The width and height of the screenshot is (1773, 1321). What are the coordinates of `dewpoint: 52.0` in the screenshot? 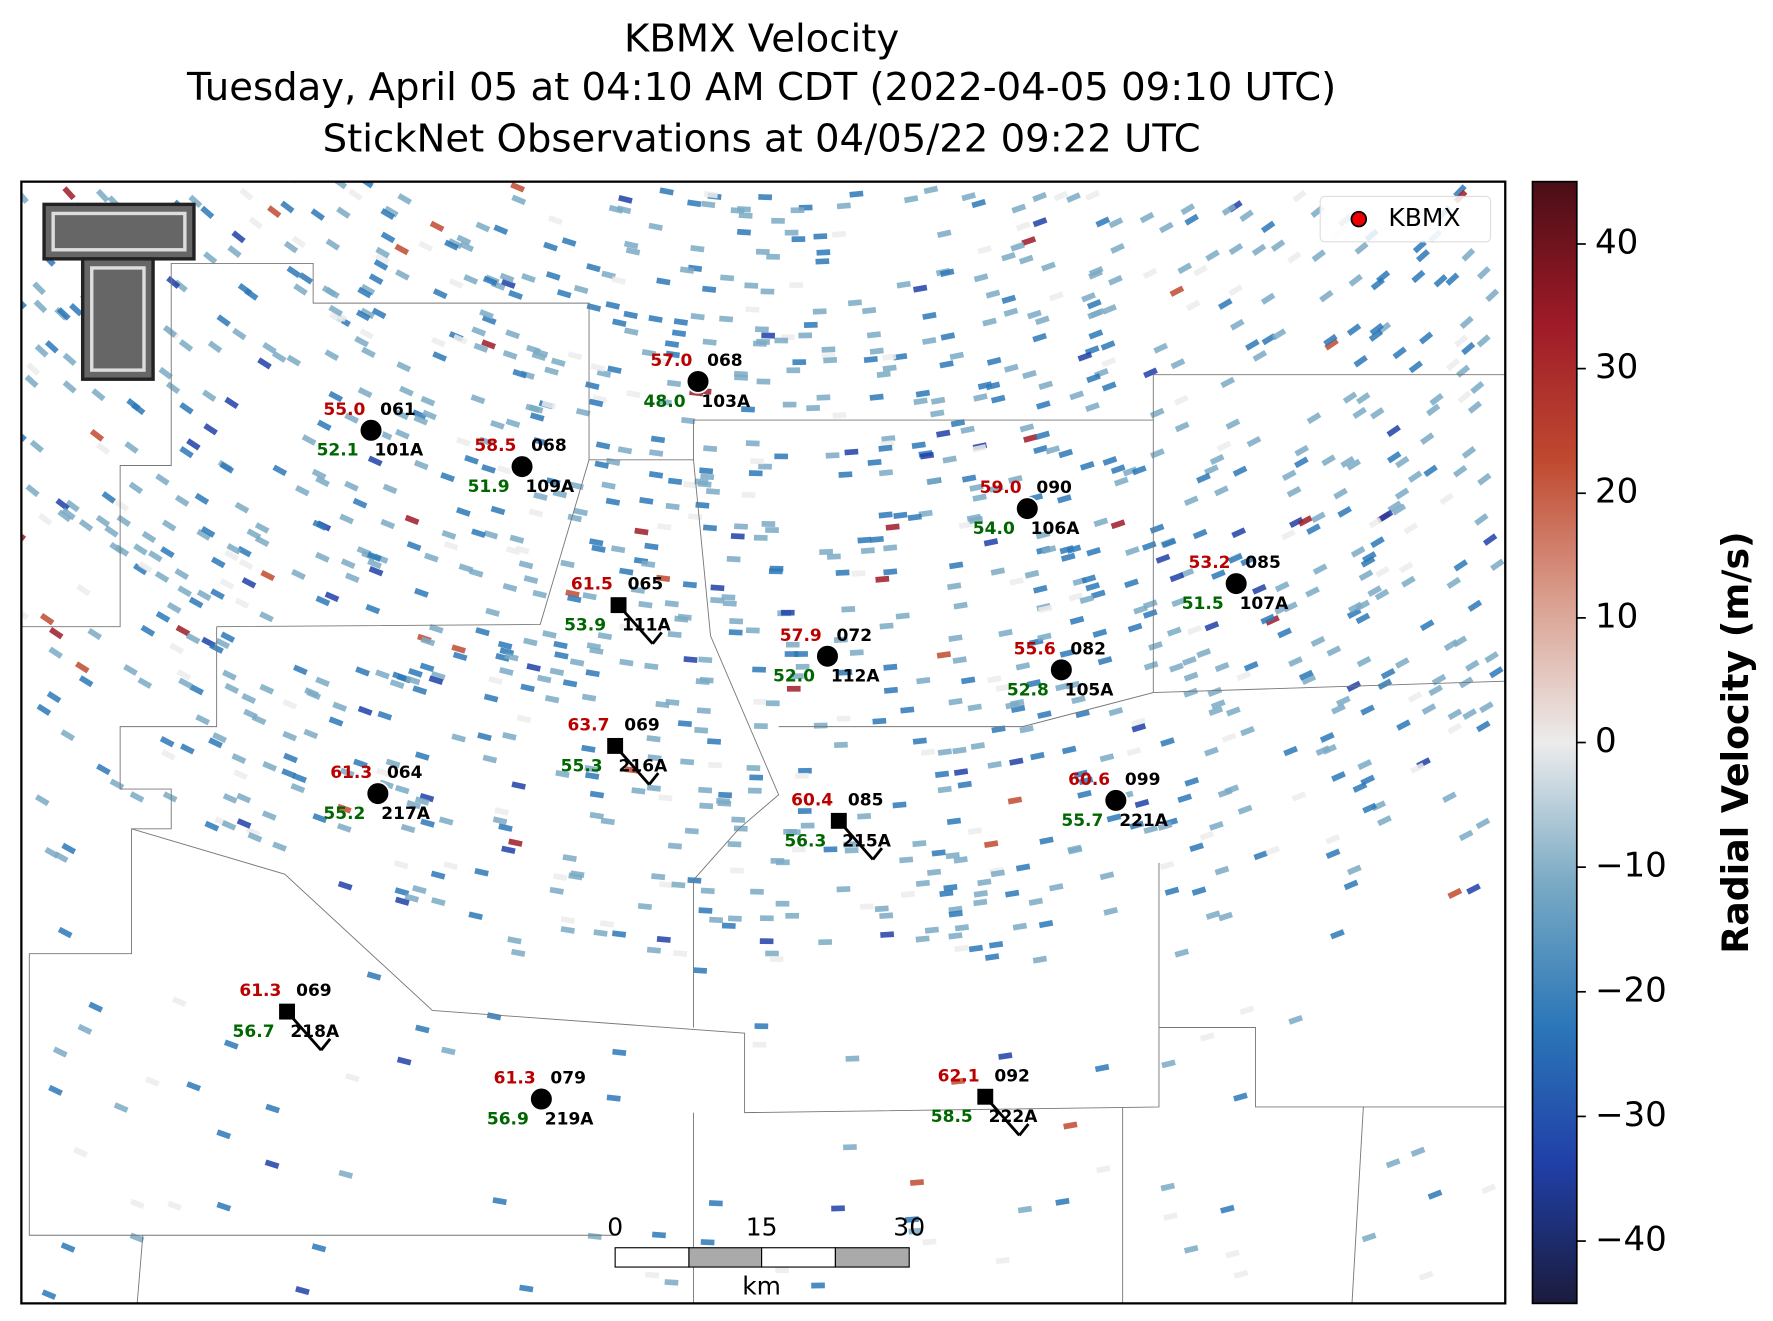 It's located at (794, 677).